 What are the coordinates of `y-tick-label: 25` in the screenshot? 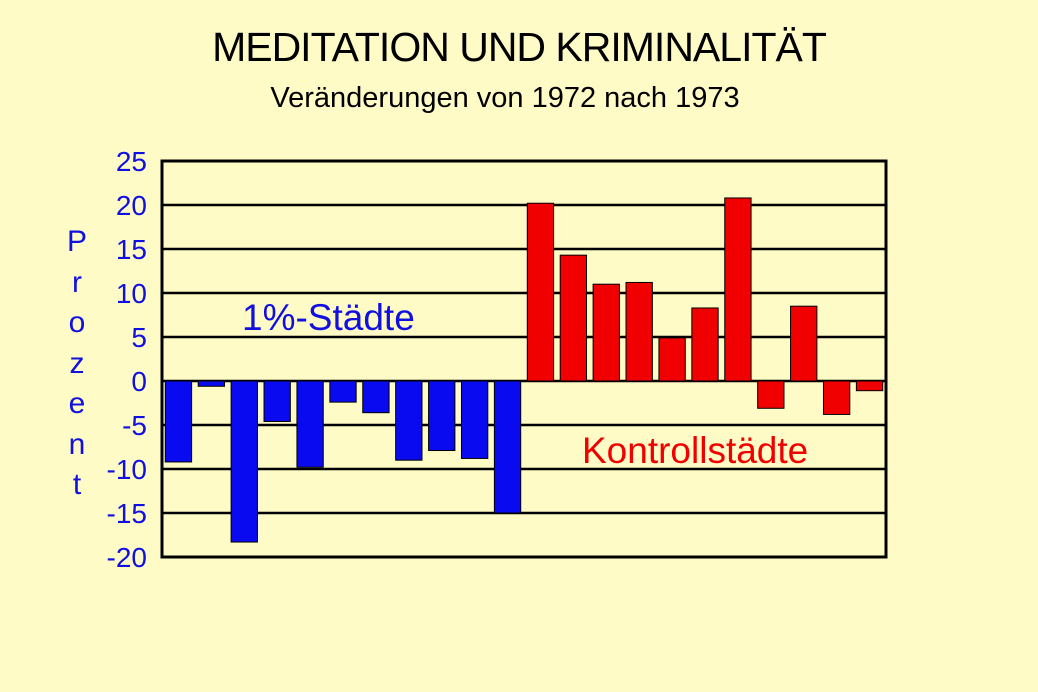 It's located at (131, 161).